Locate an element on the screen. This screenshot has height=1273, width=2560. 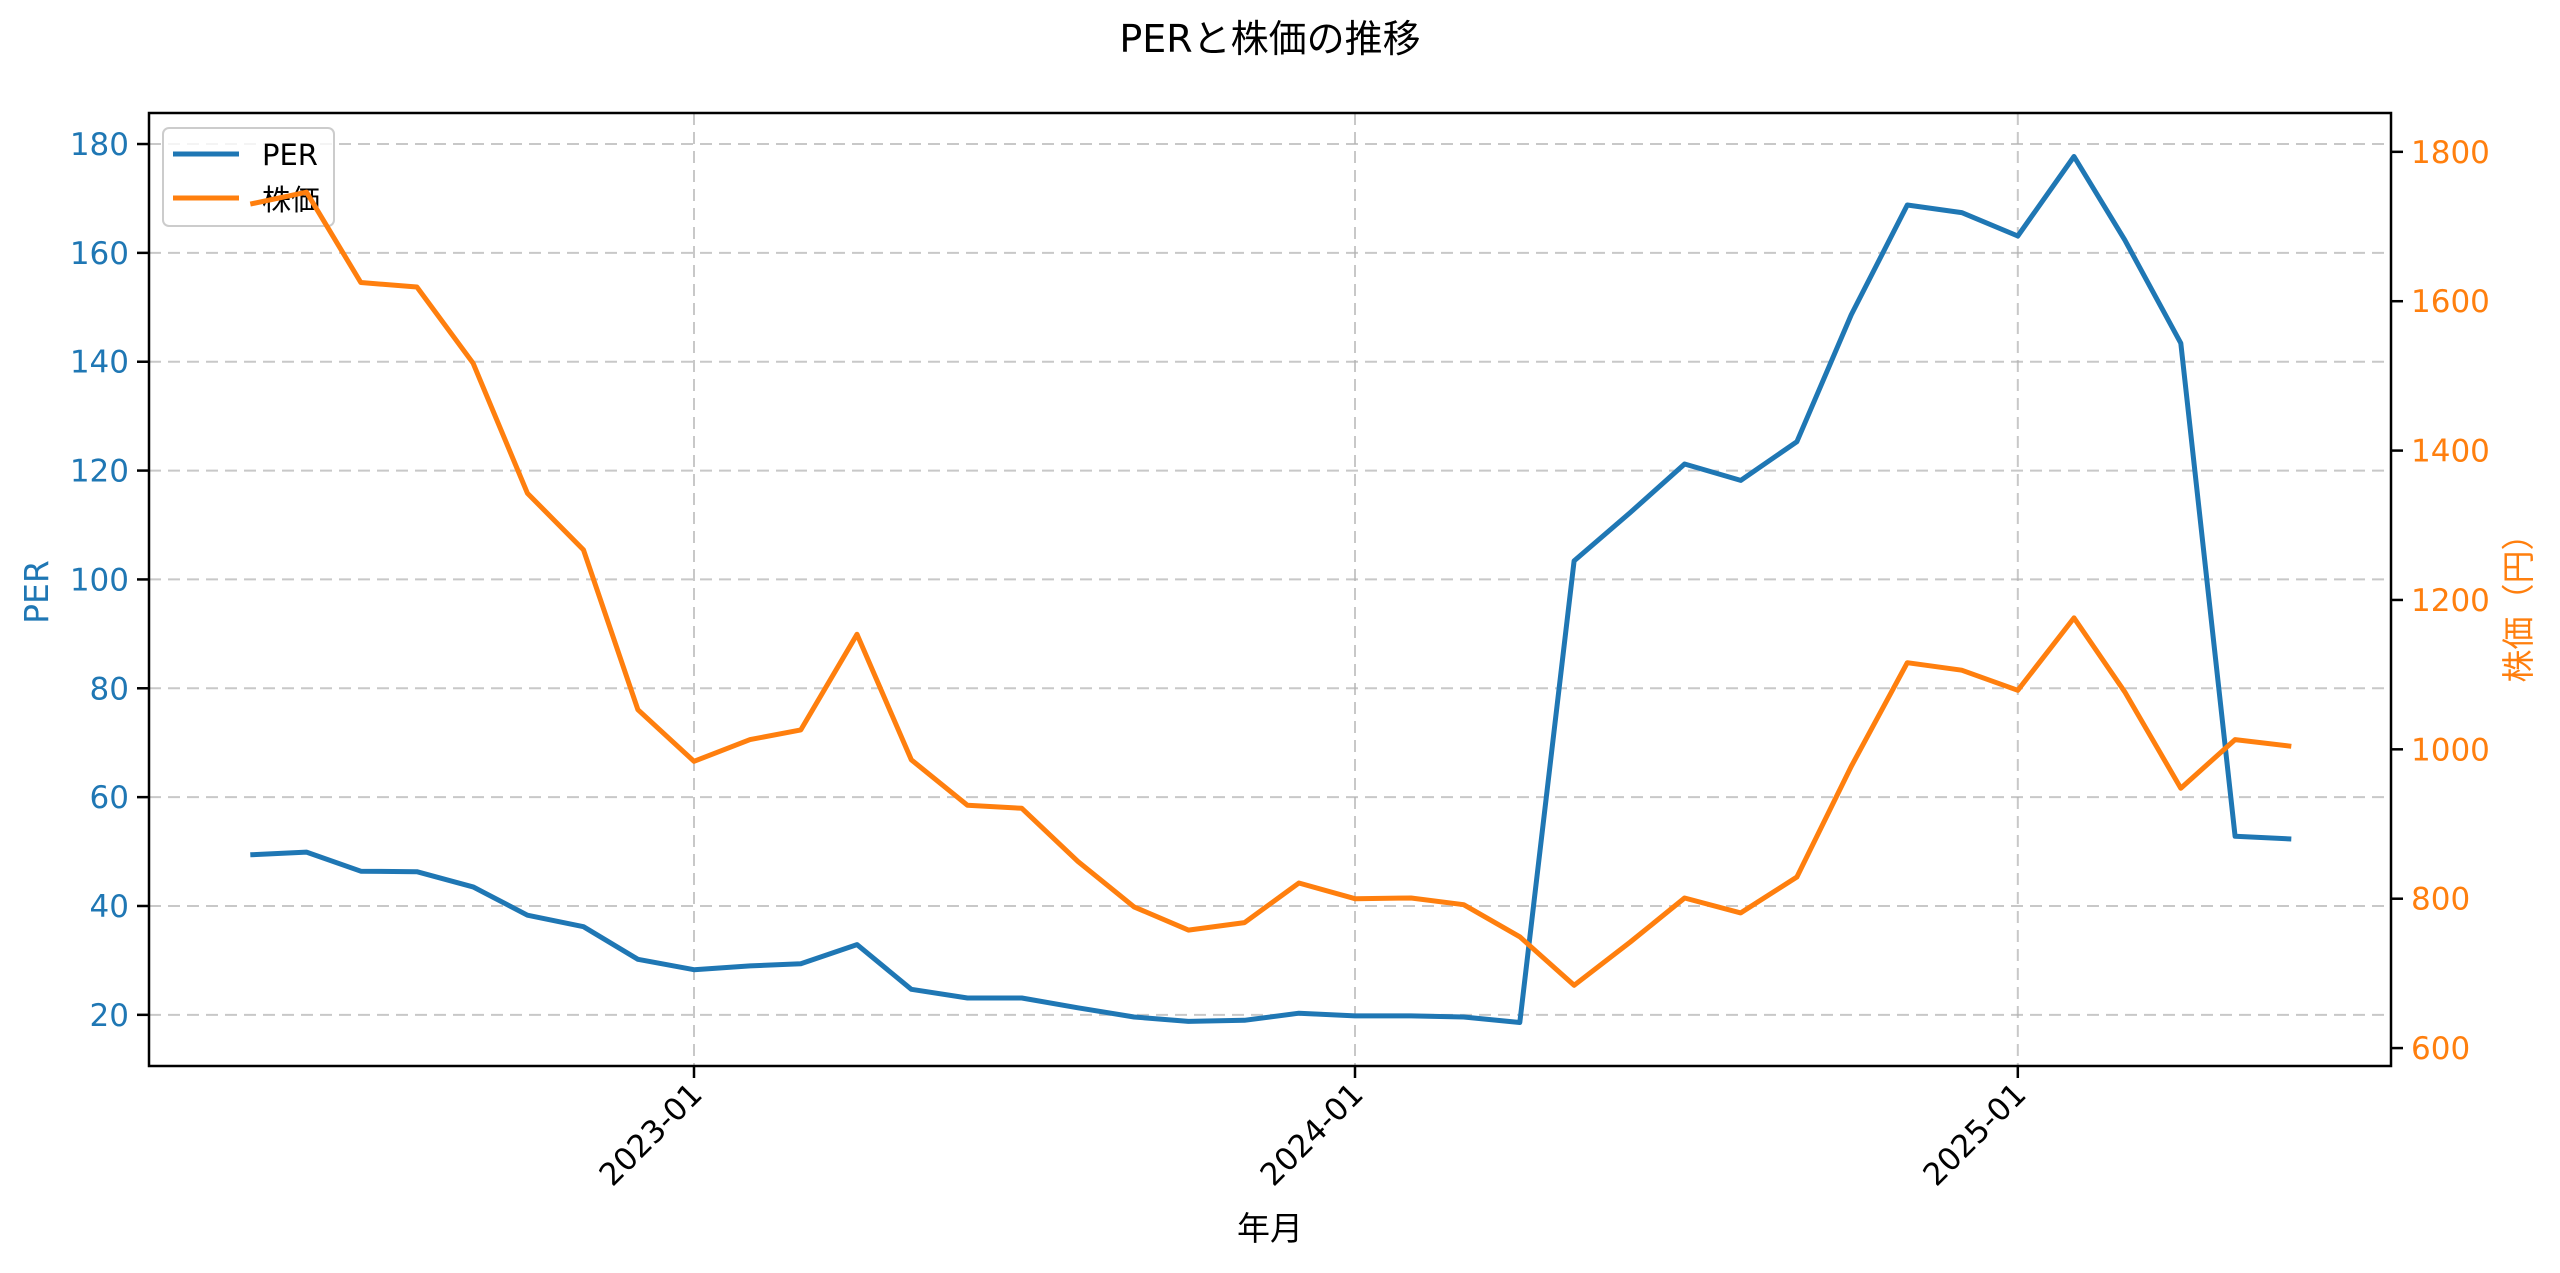
left-tick-label: 160 is located at coordinates (99, 254).